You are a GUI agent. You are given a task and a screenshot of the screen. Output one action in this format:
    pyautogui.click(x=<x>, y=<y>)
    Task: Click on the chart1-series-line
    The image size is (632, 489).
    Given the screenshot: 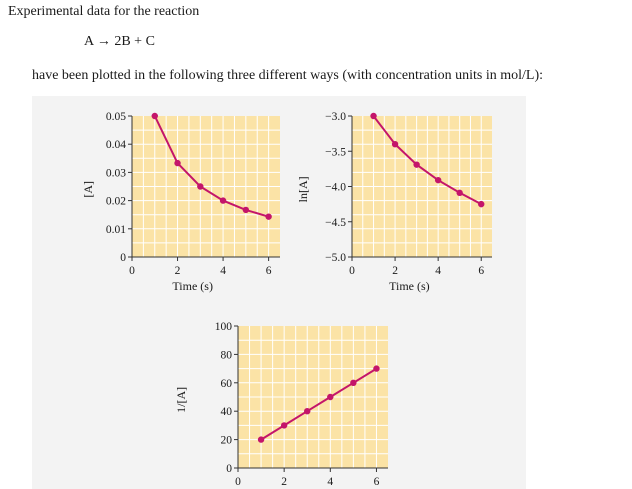 What is the action you would take?
    pyautogui.click(x=211, y=166)
    